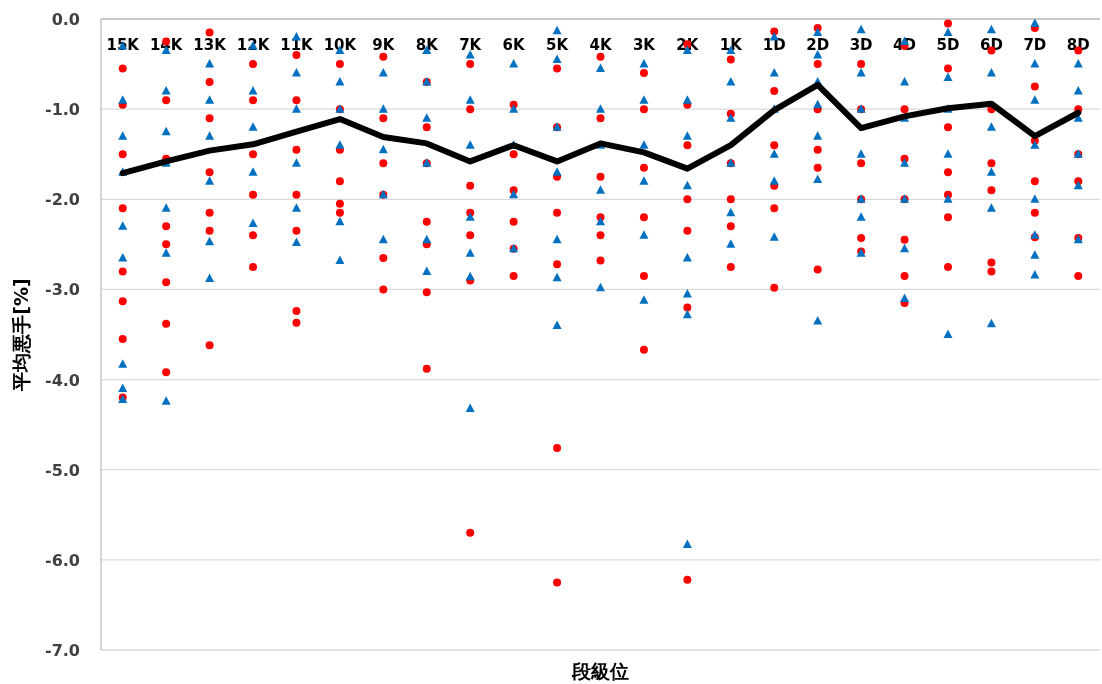  Describe the element at coordinates (210, 45) in the screenshot. I see `x-tick-label: 13K` at that location.